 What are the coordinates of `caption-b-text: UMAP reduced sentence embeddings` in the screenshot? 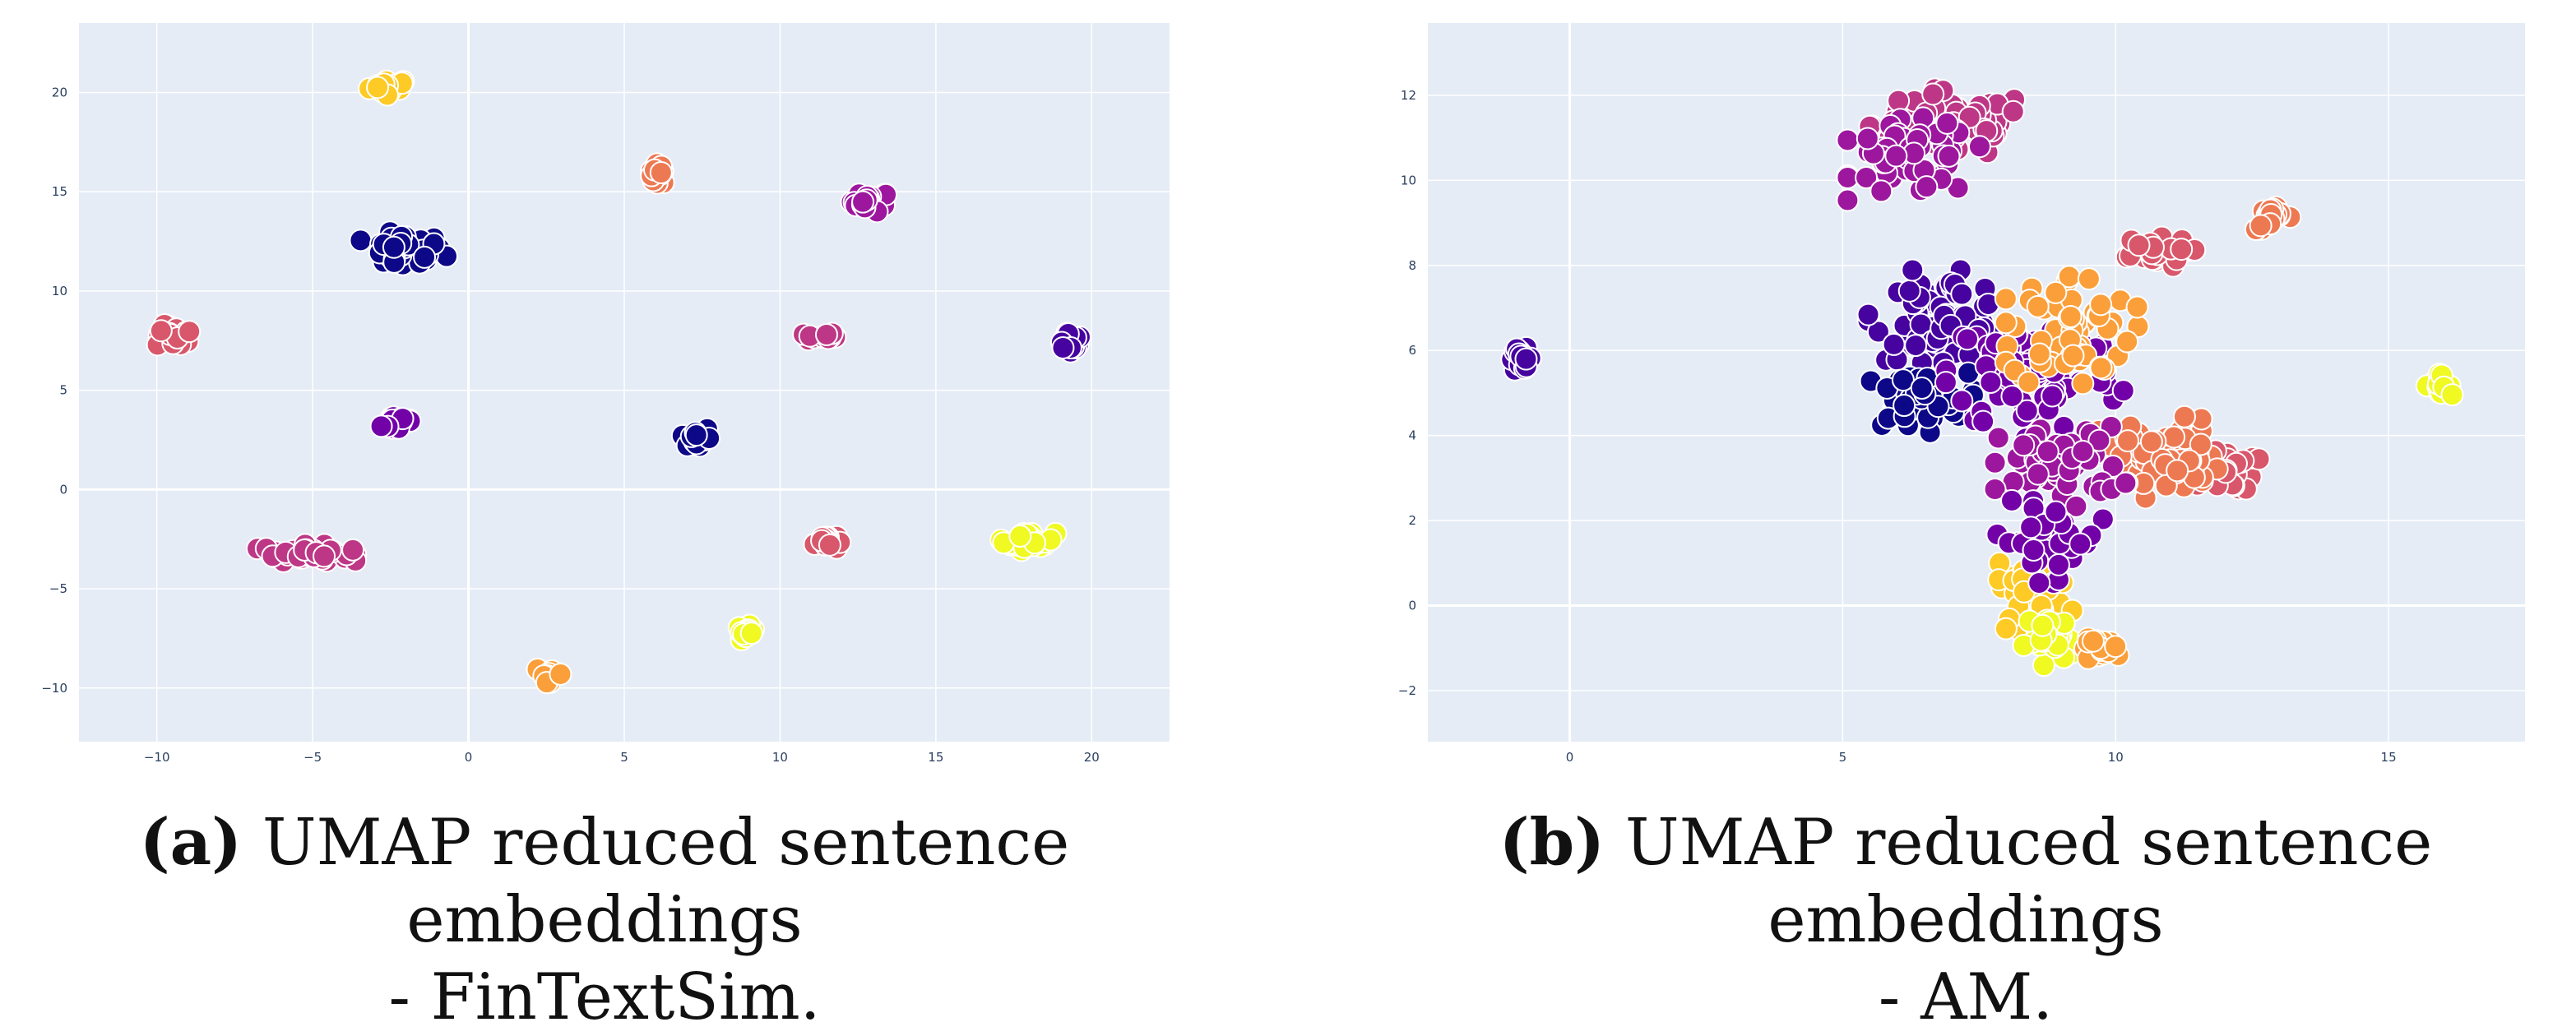 It's located at (2029, 881).